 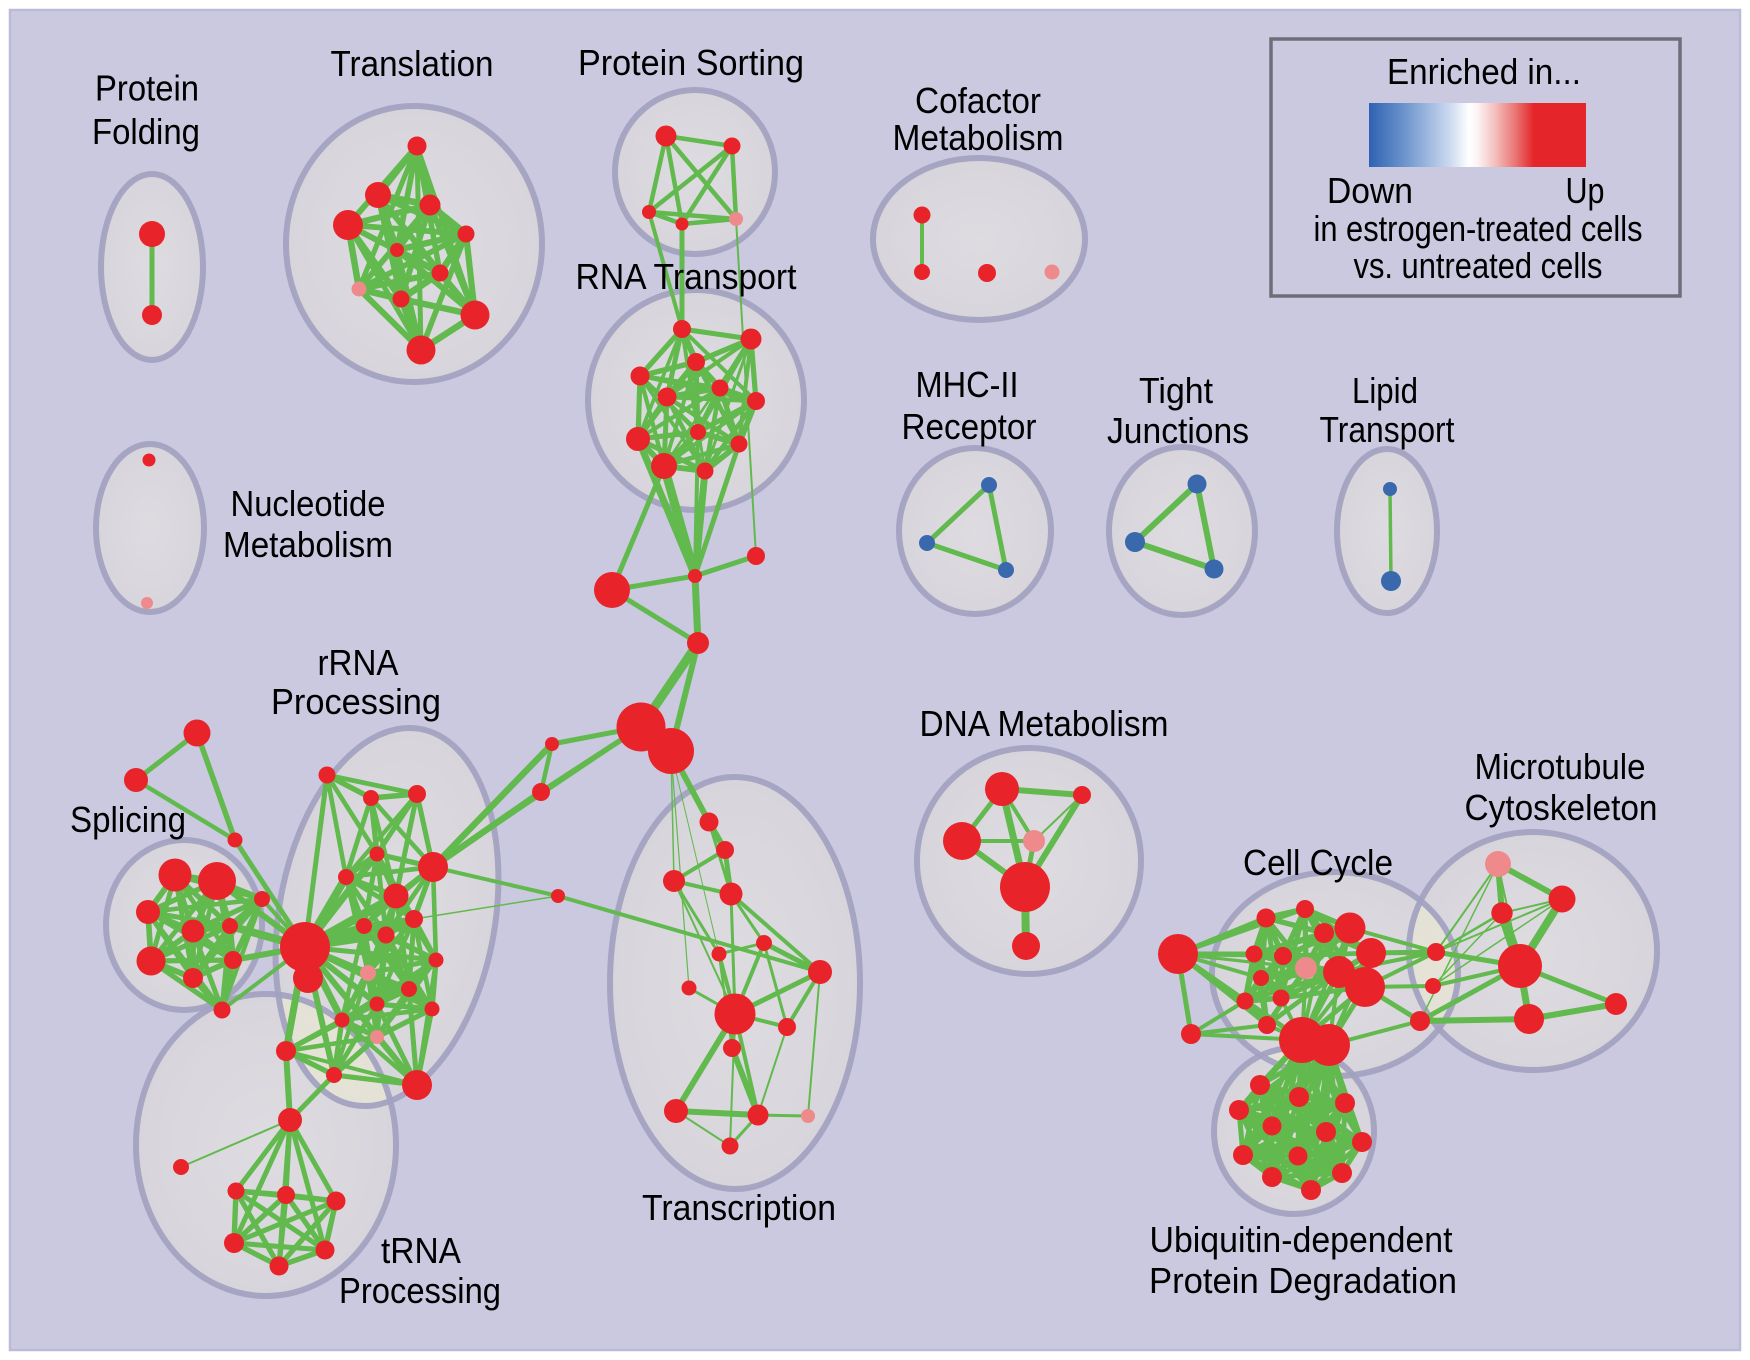 I want to click on svg-text: Cytoskeleton, so click(x=1561, y=807).